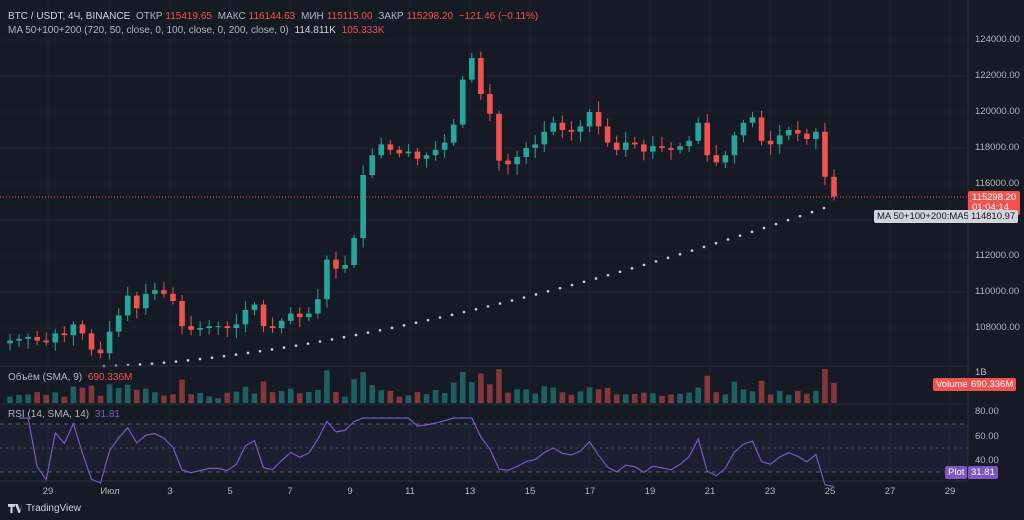 Image resolution: width=1024 pixels, height=520 pixels. I want to click on volume-legend: Объём (SMA, 9) 690.336M, so click(71, 378).